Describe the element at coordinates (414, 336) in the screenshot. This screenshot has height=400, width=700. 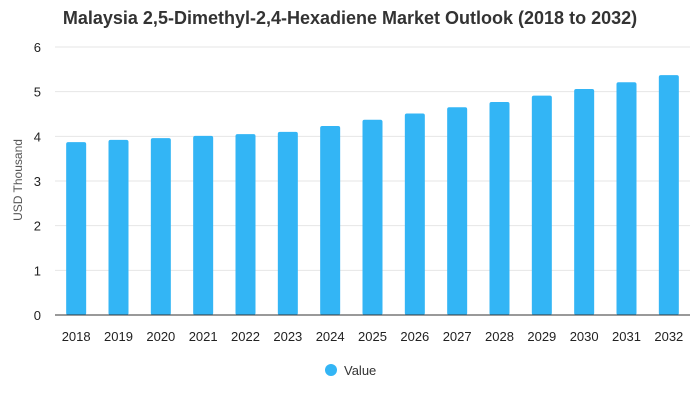
I see `x-tick-label: 2026` at that location.